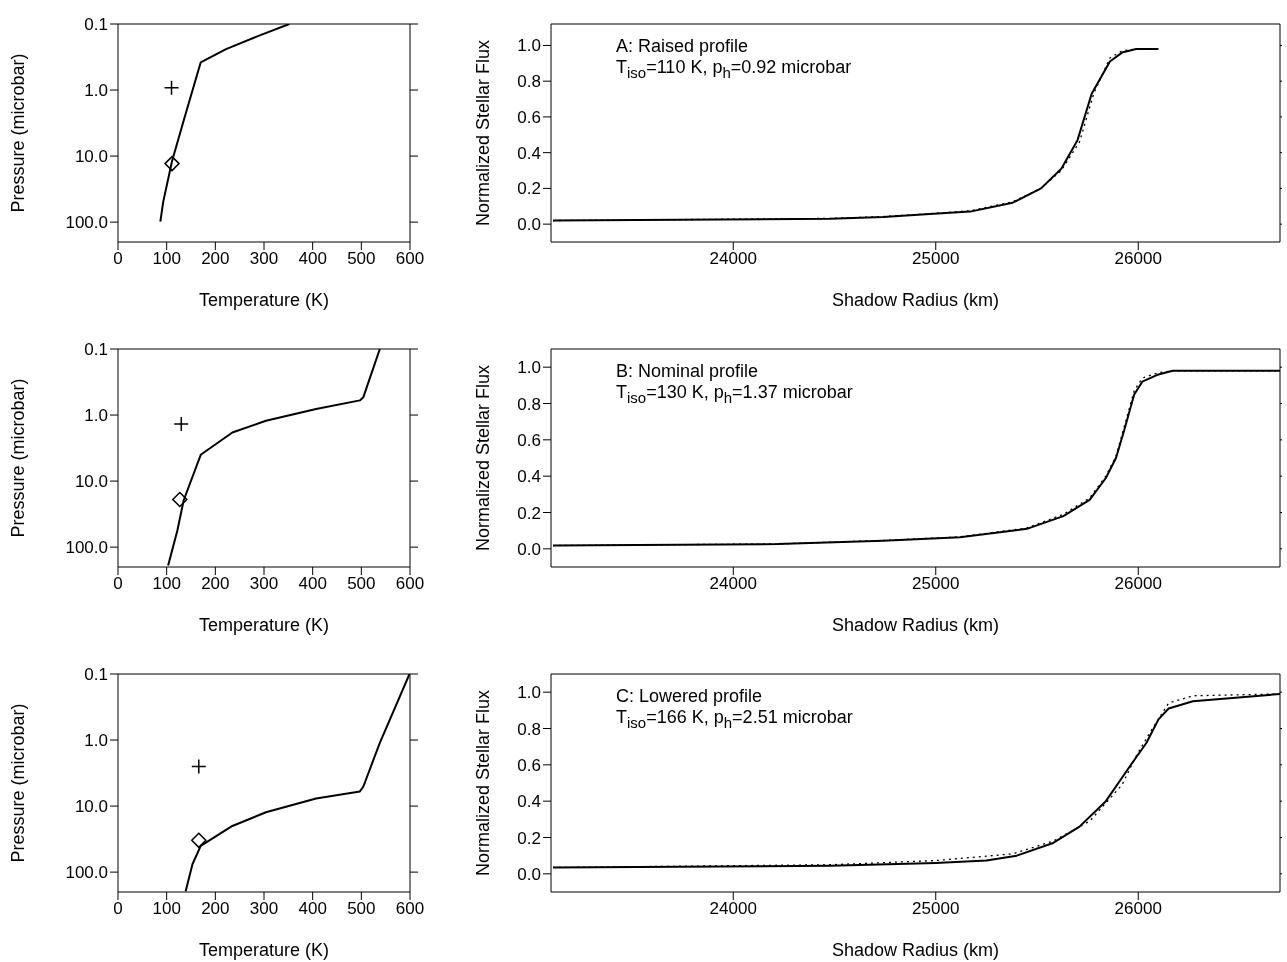  Describe the element at coordinates (683, 46) in the screenshot. I see `annotation: A: Raised profile` at that location.